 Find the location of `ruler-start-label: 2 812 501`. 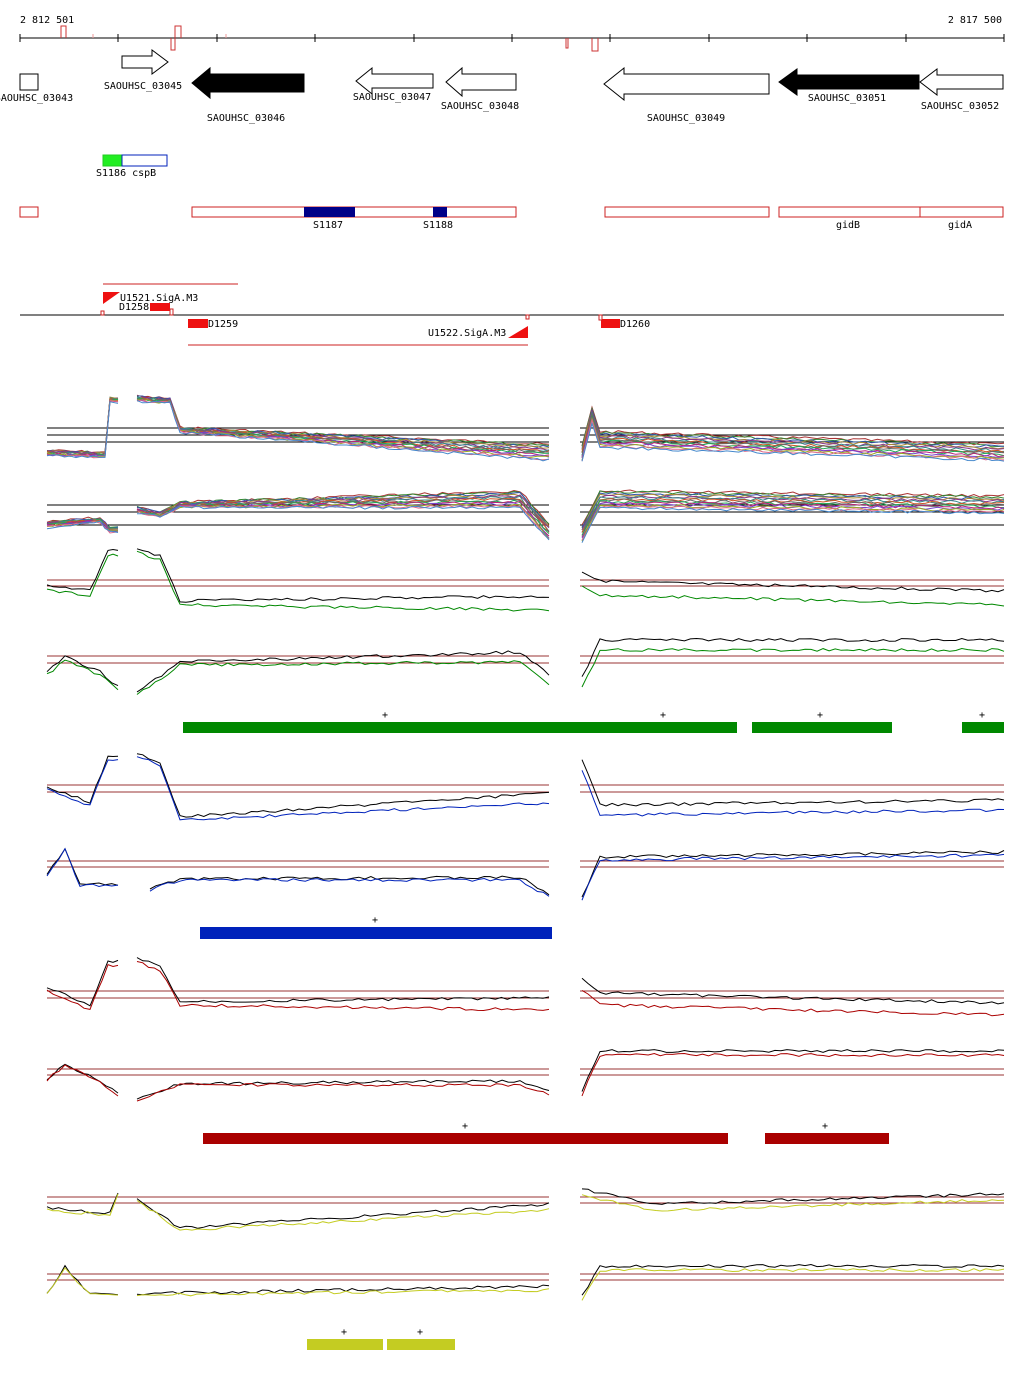

ruler-start-label: 2 812 501 is located at coordinates (47, 20).